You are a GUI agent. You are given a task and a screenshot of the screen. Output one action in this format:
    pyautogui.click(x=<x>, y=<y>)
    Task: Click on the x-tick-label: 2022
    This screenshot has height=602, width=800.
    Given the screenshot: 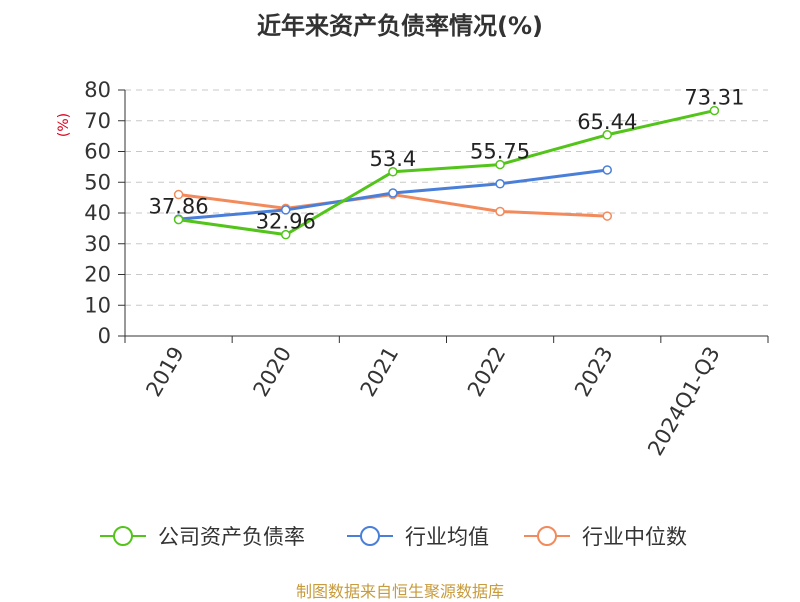 What is the action you would take?
    pyautogui.click(x=487, y=372)
    